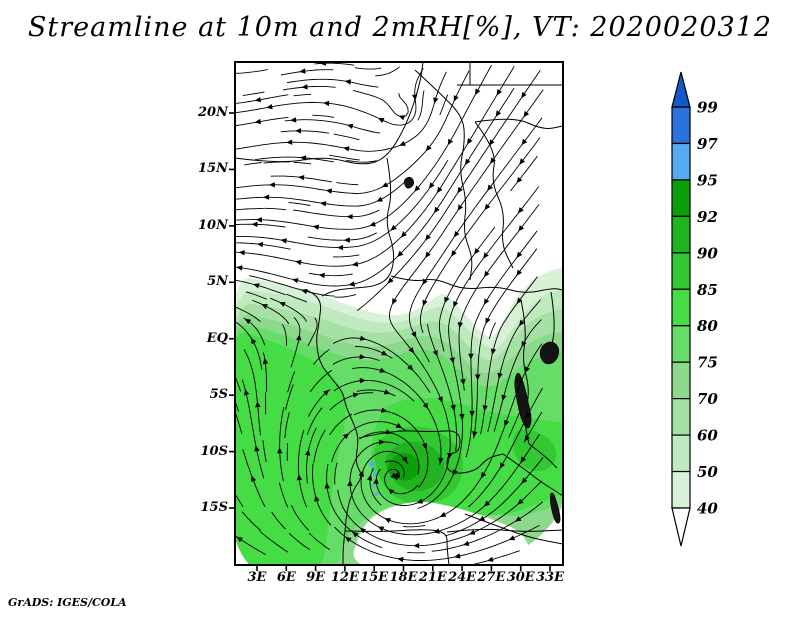 This screenshot has height=618, width=800. What do you see at coordinates (520, 577) in the screenshot?
I see `lon-tick-label: 30E` at bounding box center [520, 577].